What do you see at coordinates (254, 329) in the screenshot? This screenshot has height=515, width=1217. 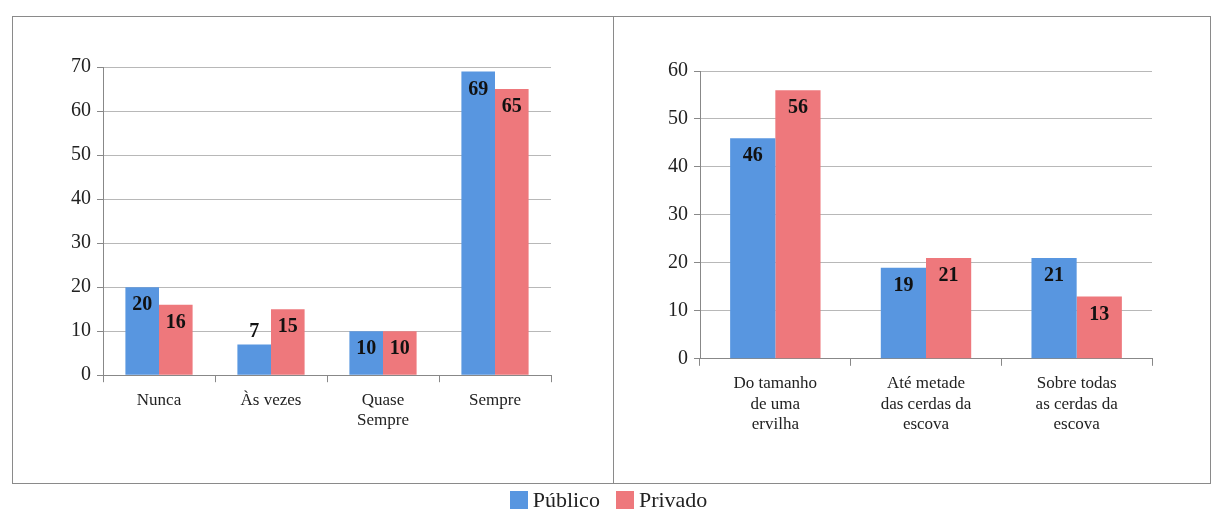 I see `data-label: 7` at bounding box center [254, 329].